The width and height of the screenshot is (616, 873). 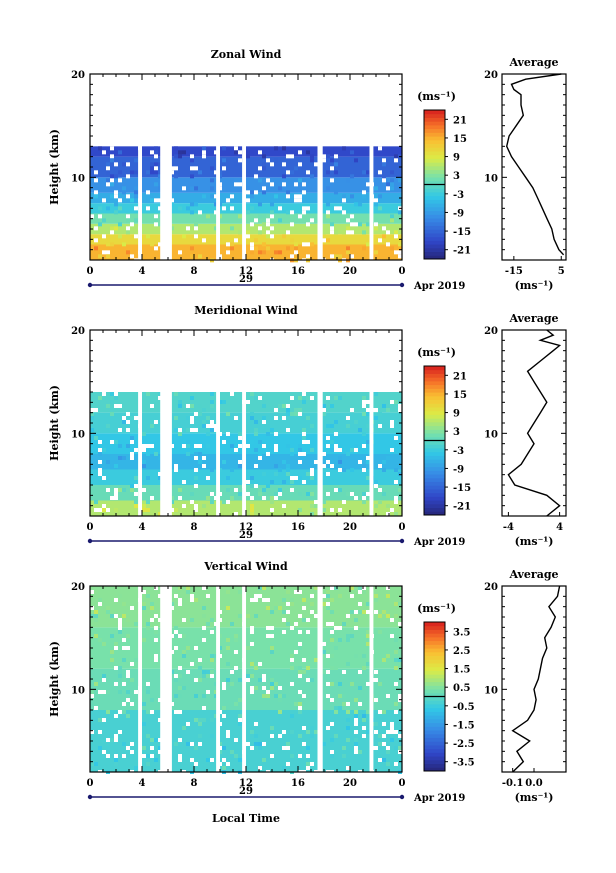 I want to click on profile-y-tick-label: 20, so click(x=491, y=331).